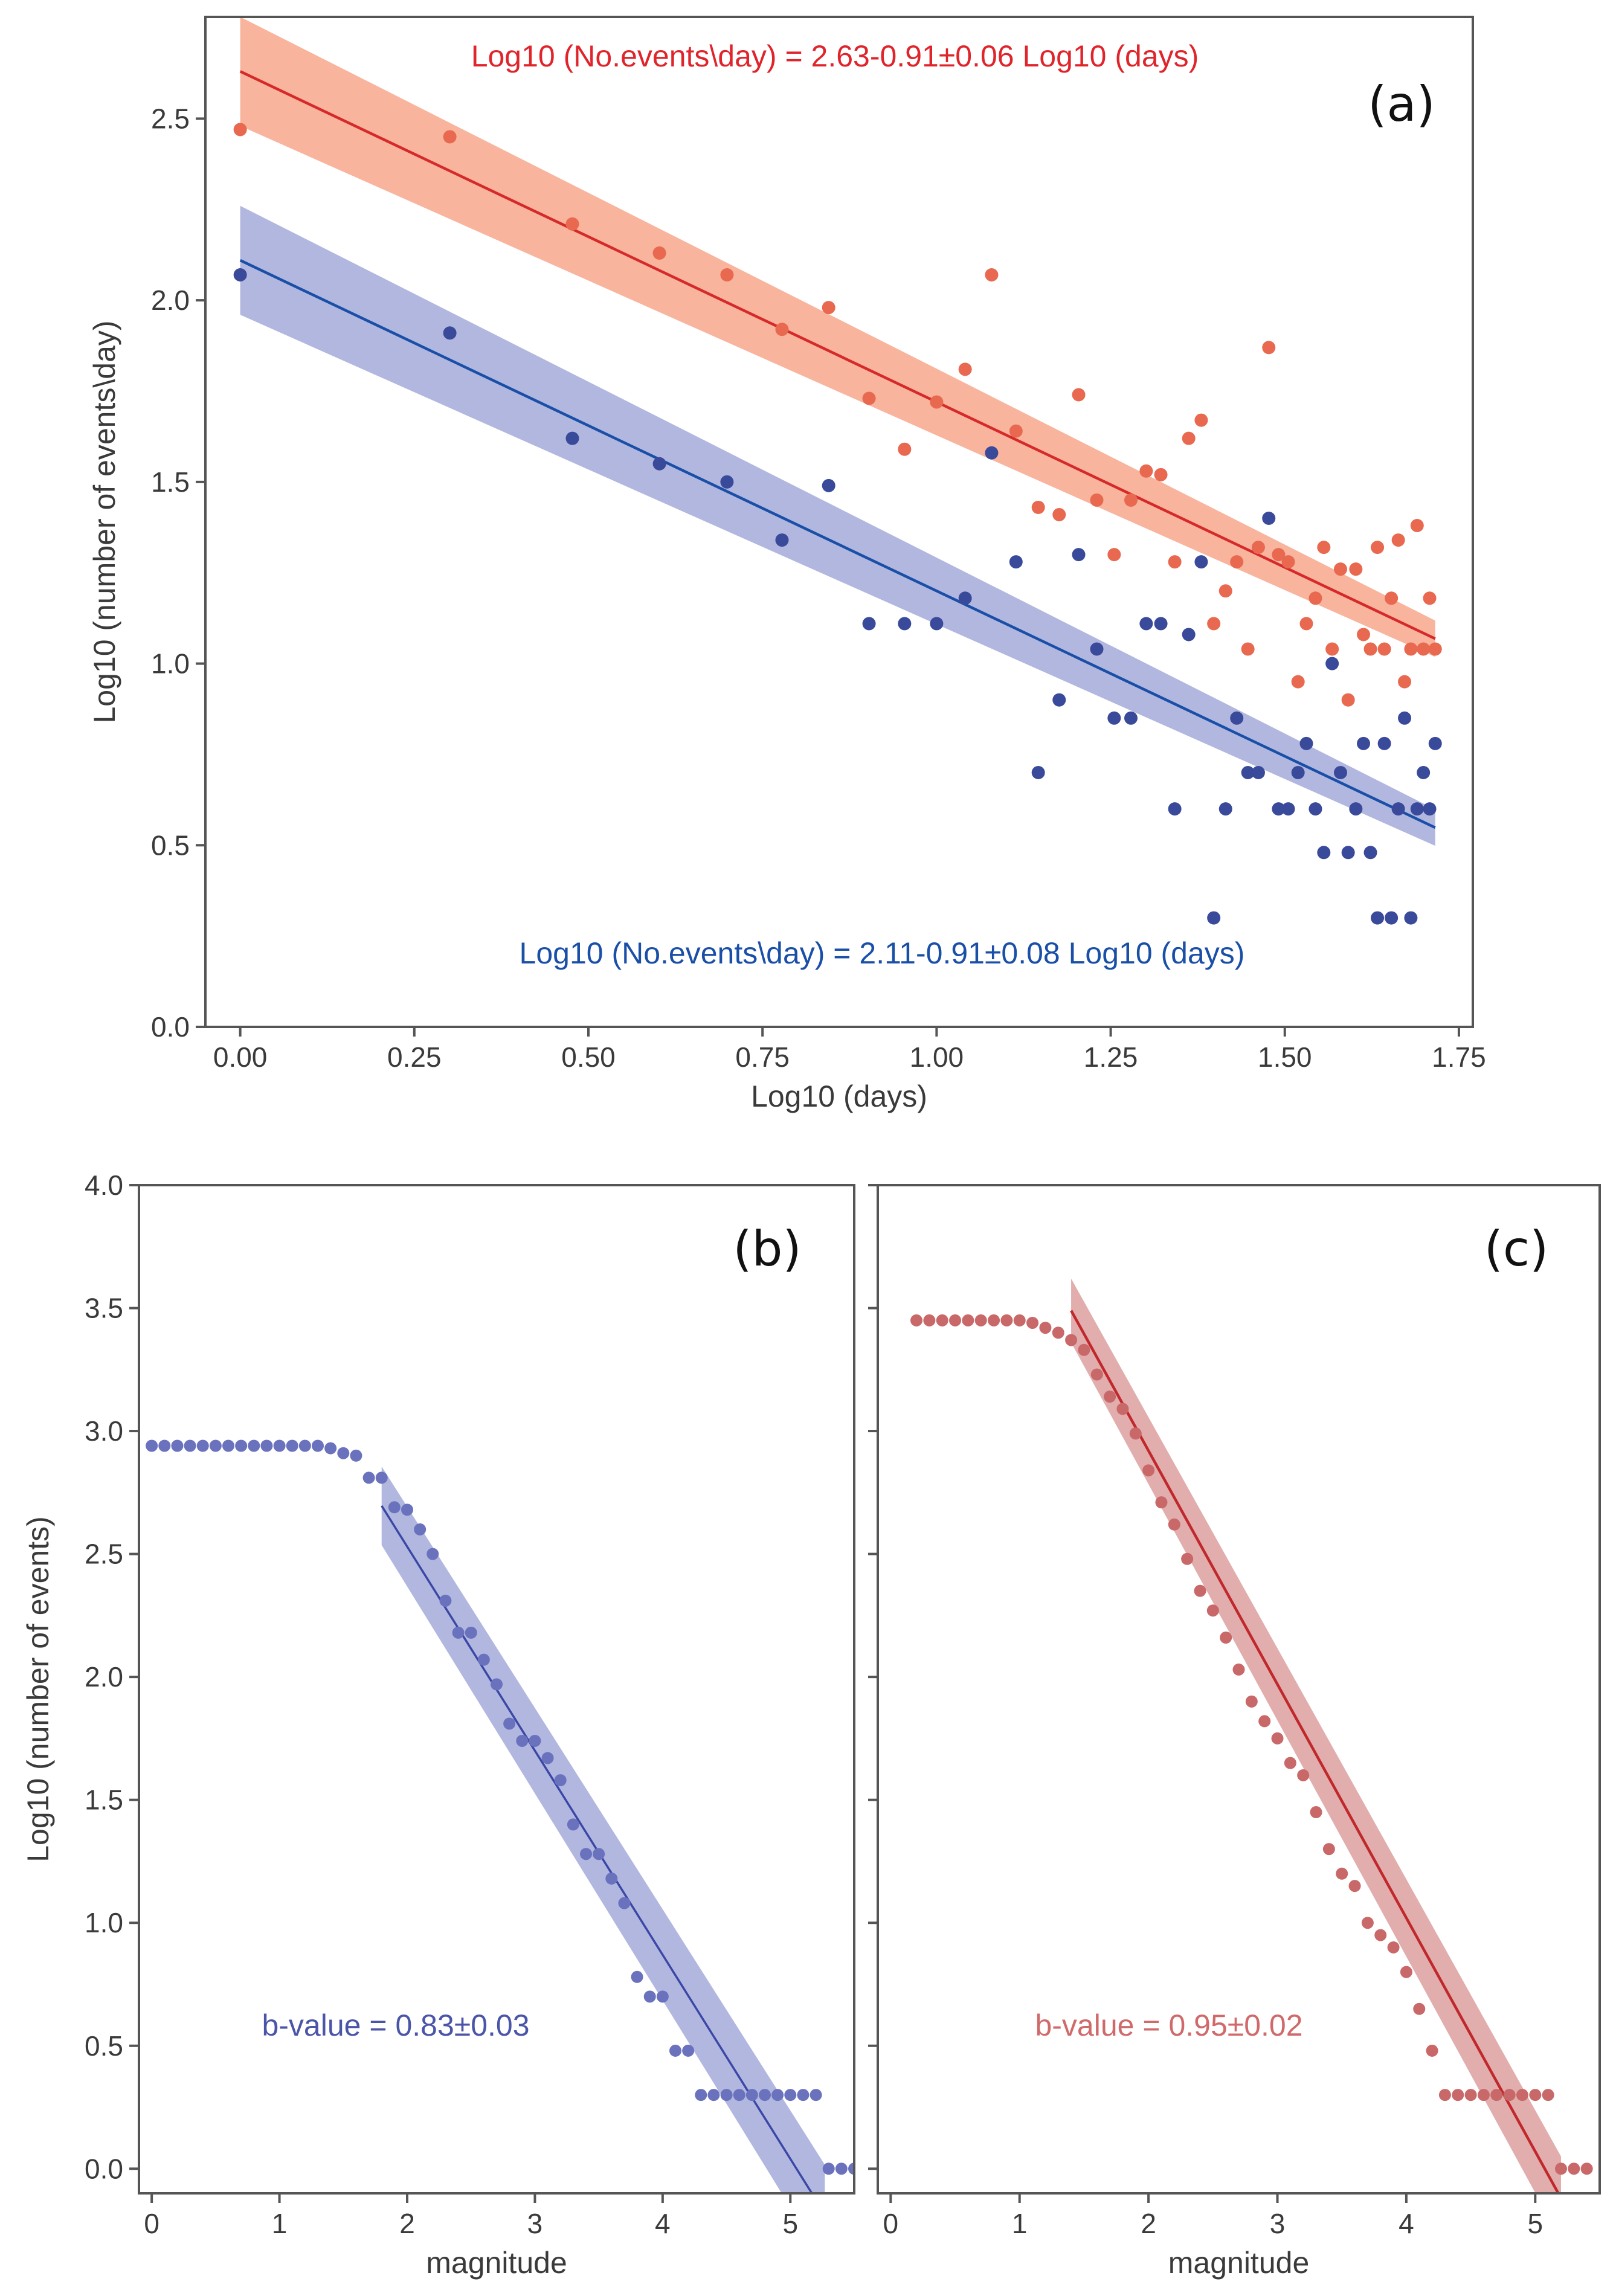 This screenshot has width=1616, height=2296. I want to click on x-axis-title: Log10 (days), so click(839, 1096).